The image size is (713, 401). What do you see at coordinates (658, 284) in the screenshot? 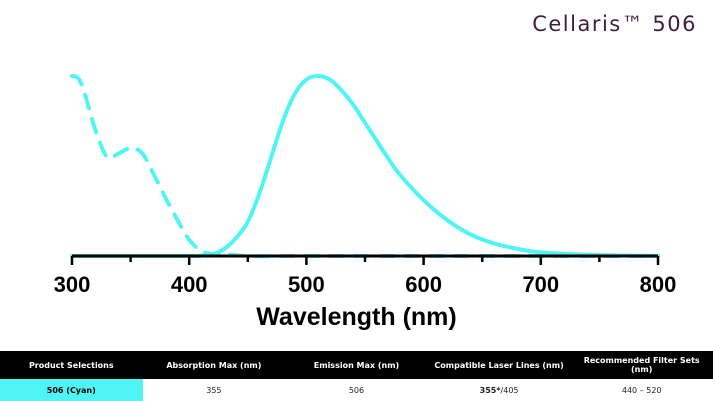
I see `x-tick-label: 800` at bounding box center [658, 284].